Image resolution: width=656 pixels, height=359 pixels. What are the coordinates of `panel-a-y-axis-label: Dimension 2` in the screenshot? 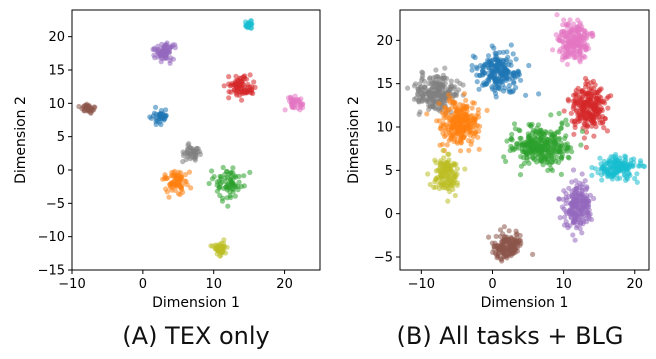 It's located at (21, 140).